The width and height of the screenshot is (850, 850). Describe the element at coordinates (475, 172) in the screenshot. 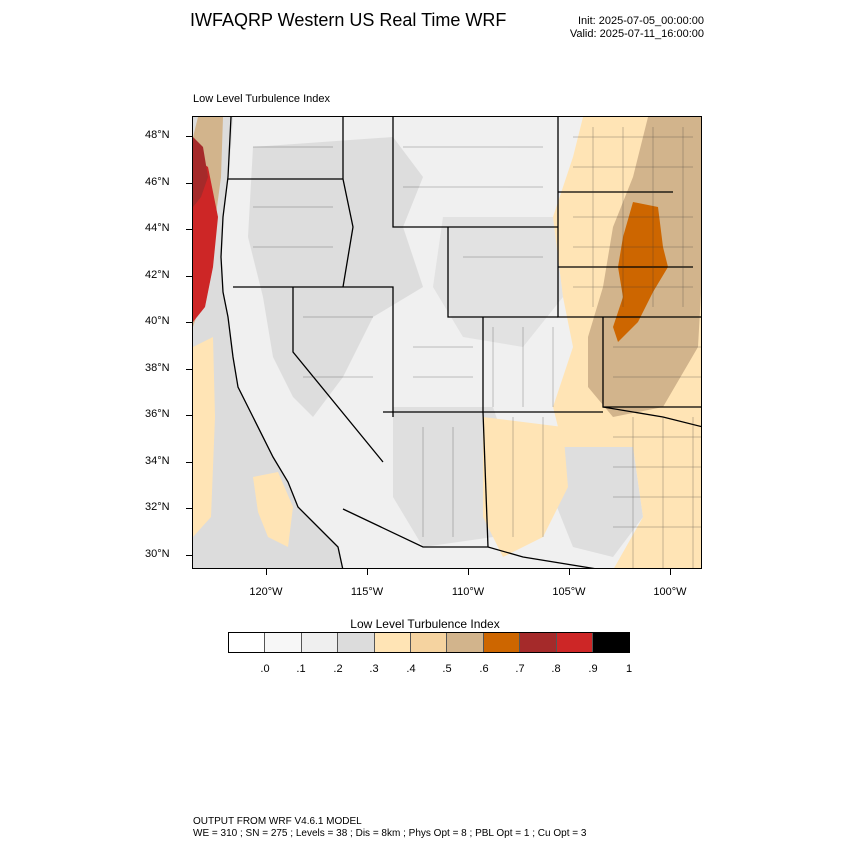

I see `boundary-mt-wy` at that location.